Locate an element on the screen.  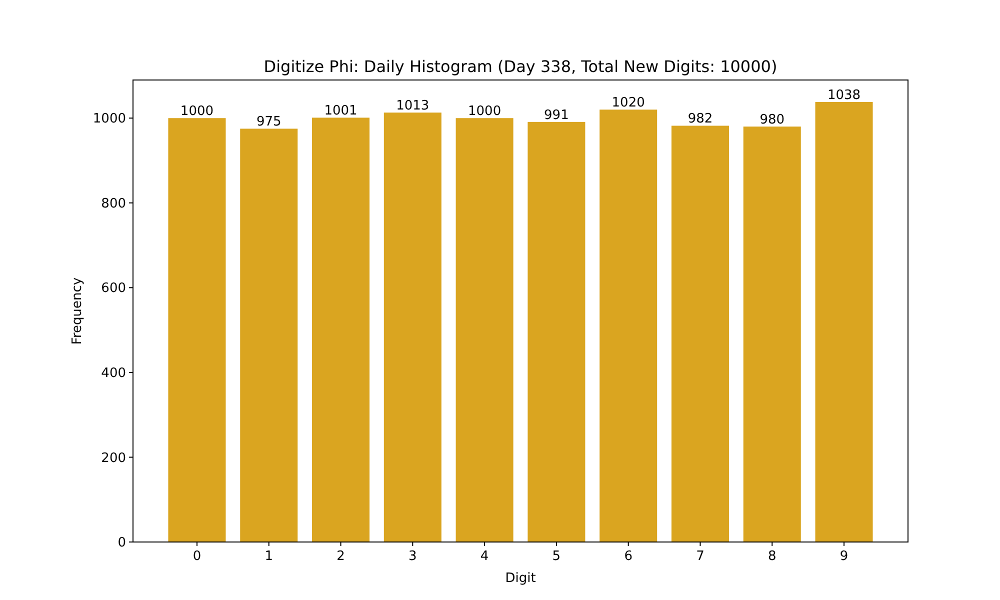
y-tick-label: 1000 is located at coordinates (109, 119).